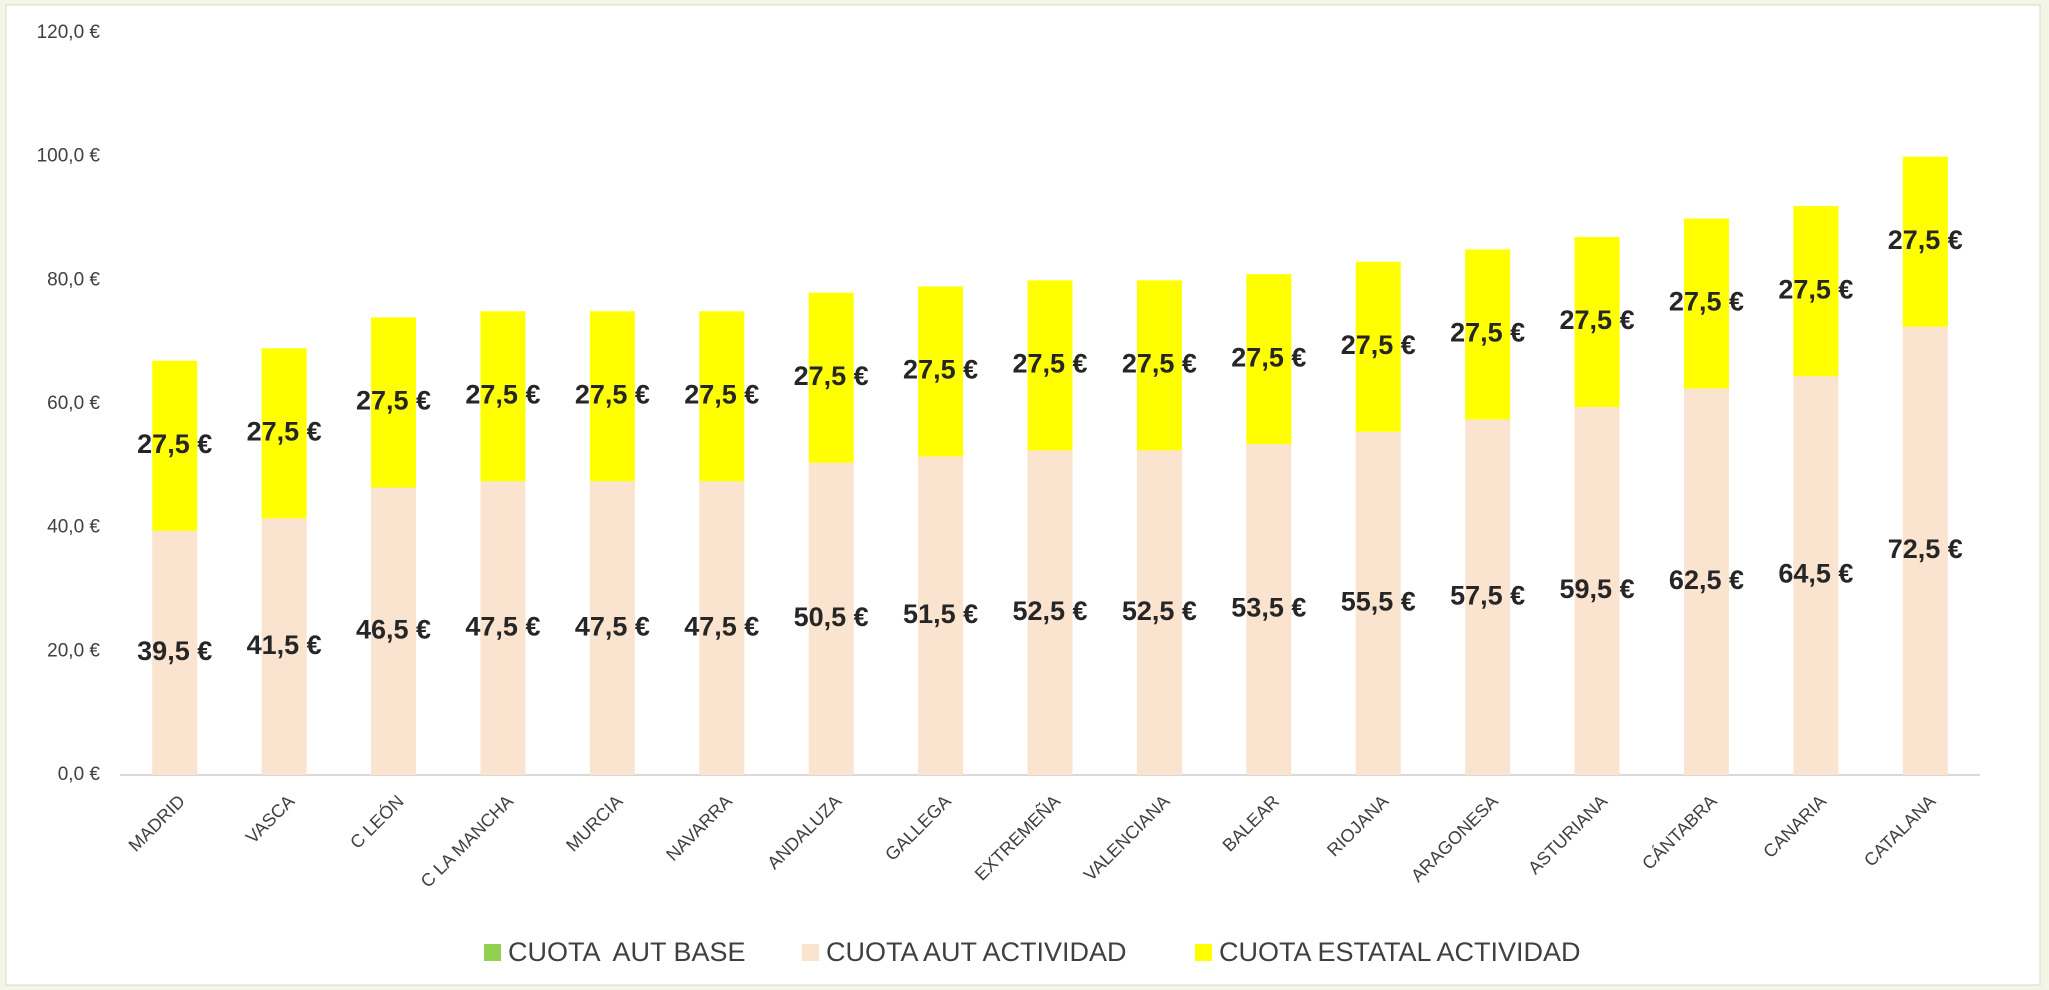 The width and height of the screenshot is (2049, 990). I want to click on data-label: 46,5 €, so click(393, 629).